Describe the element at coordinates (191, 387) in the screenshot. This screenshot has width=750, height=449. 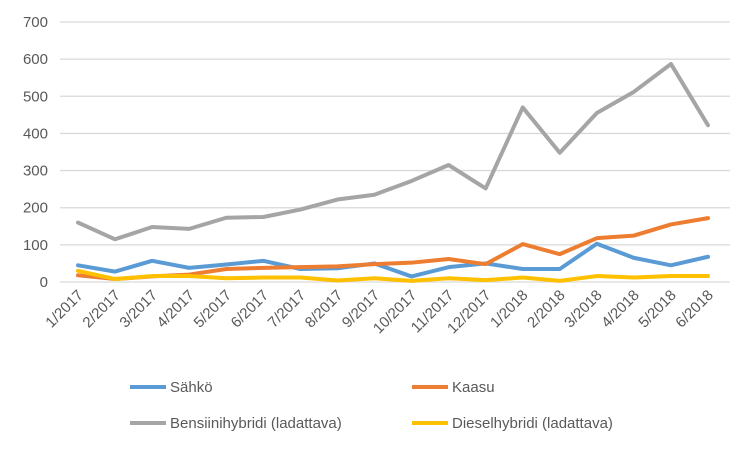
I see `legend-label: Sähkö` at that location.